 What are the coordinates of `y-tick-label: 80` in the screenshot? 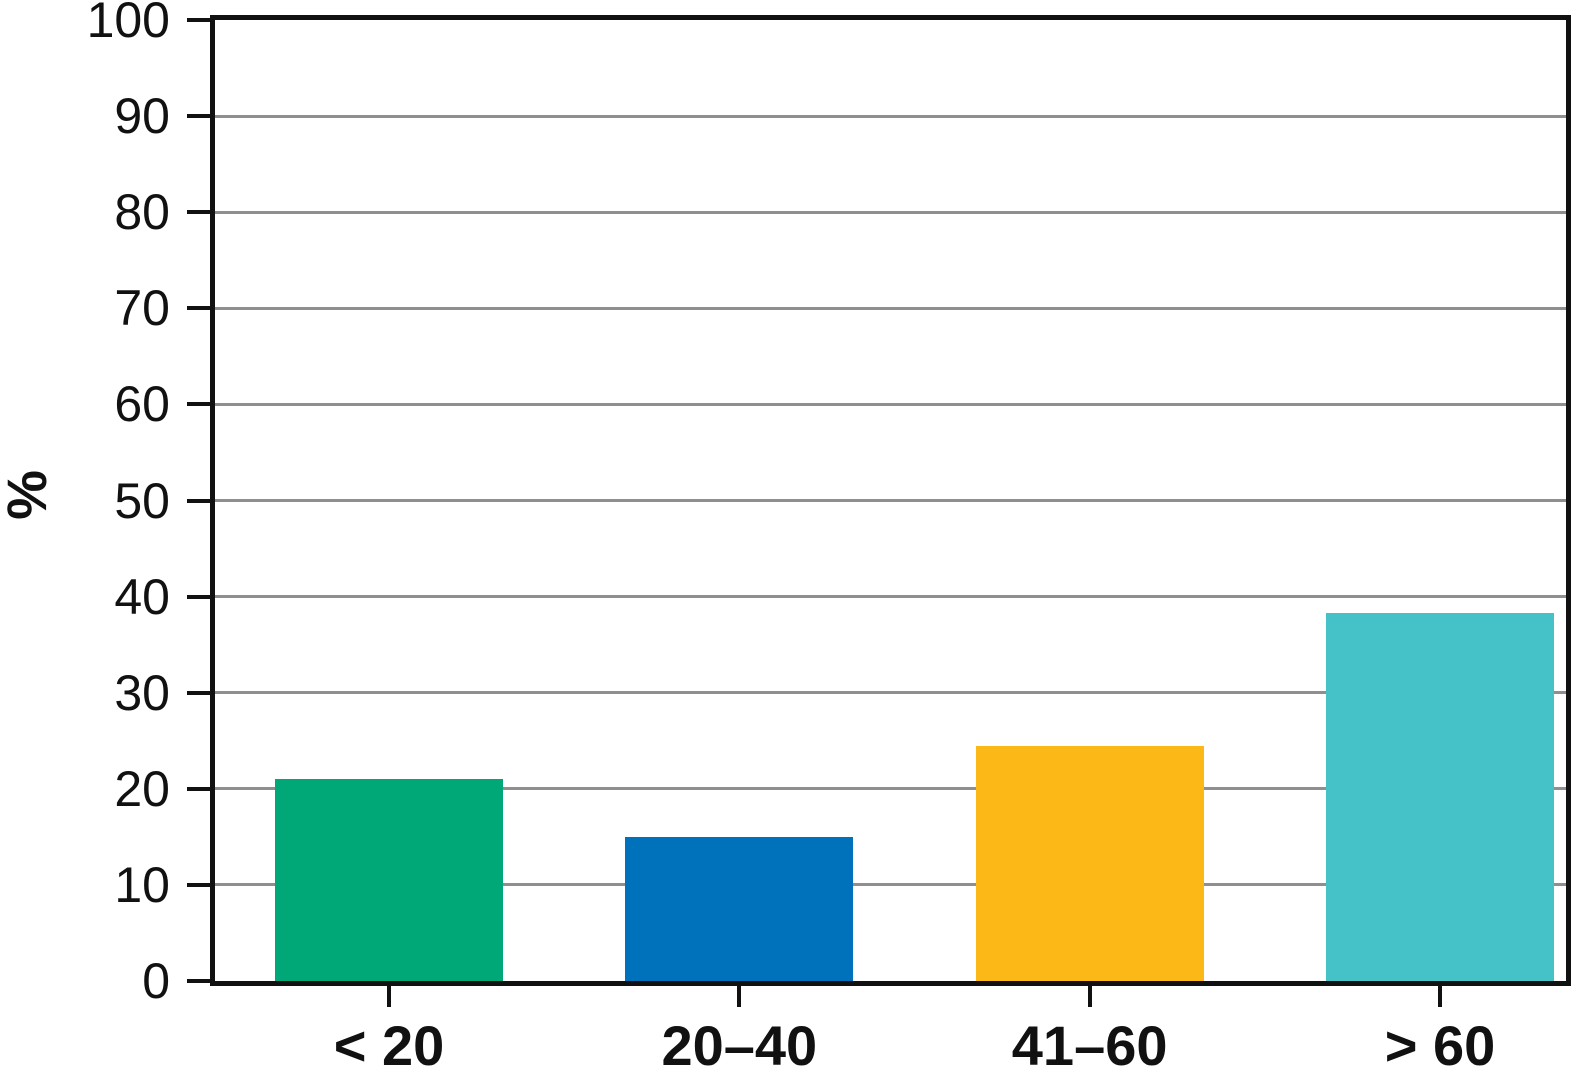 It's located at (142, 212).